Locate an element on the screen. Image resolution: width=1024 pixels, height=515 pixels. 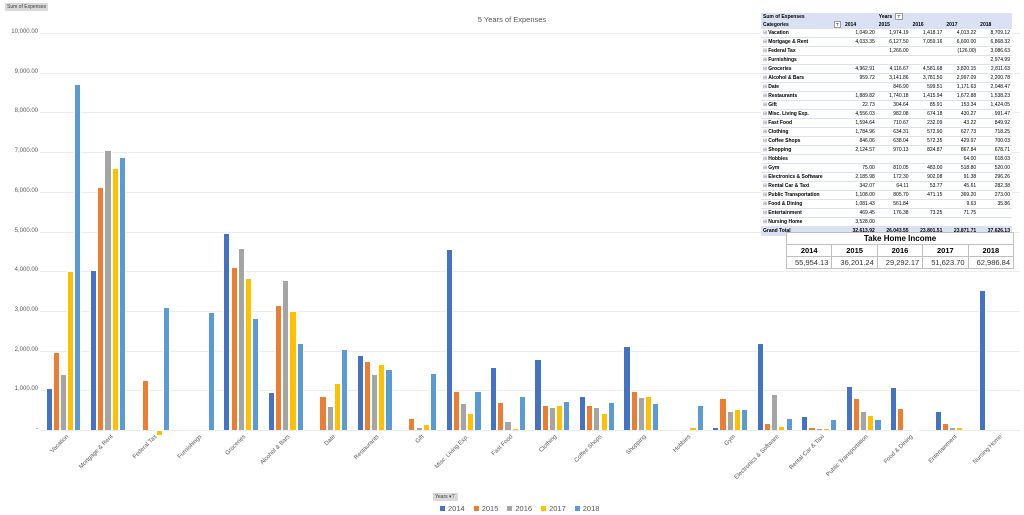
pivot-category-cell: ⊞Gift is located at coordinates (802, 105).